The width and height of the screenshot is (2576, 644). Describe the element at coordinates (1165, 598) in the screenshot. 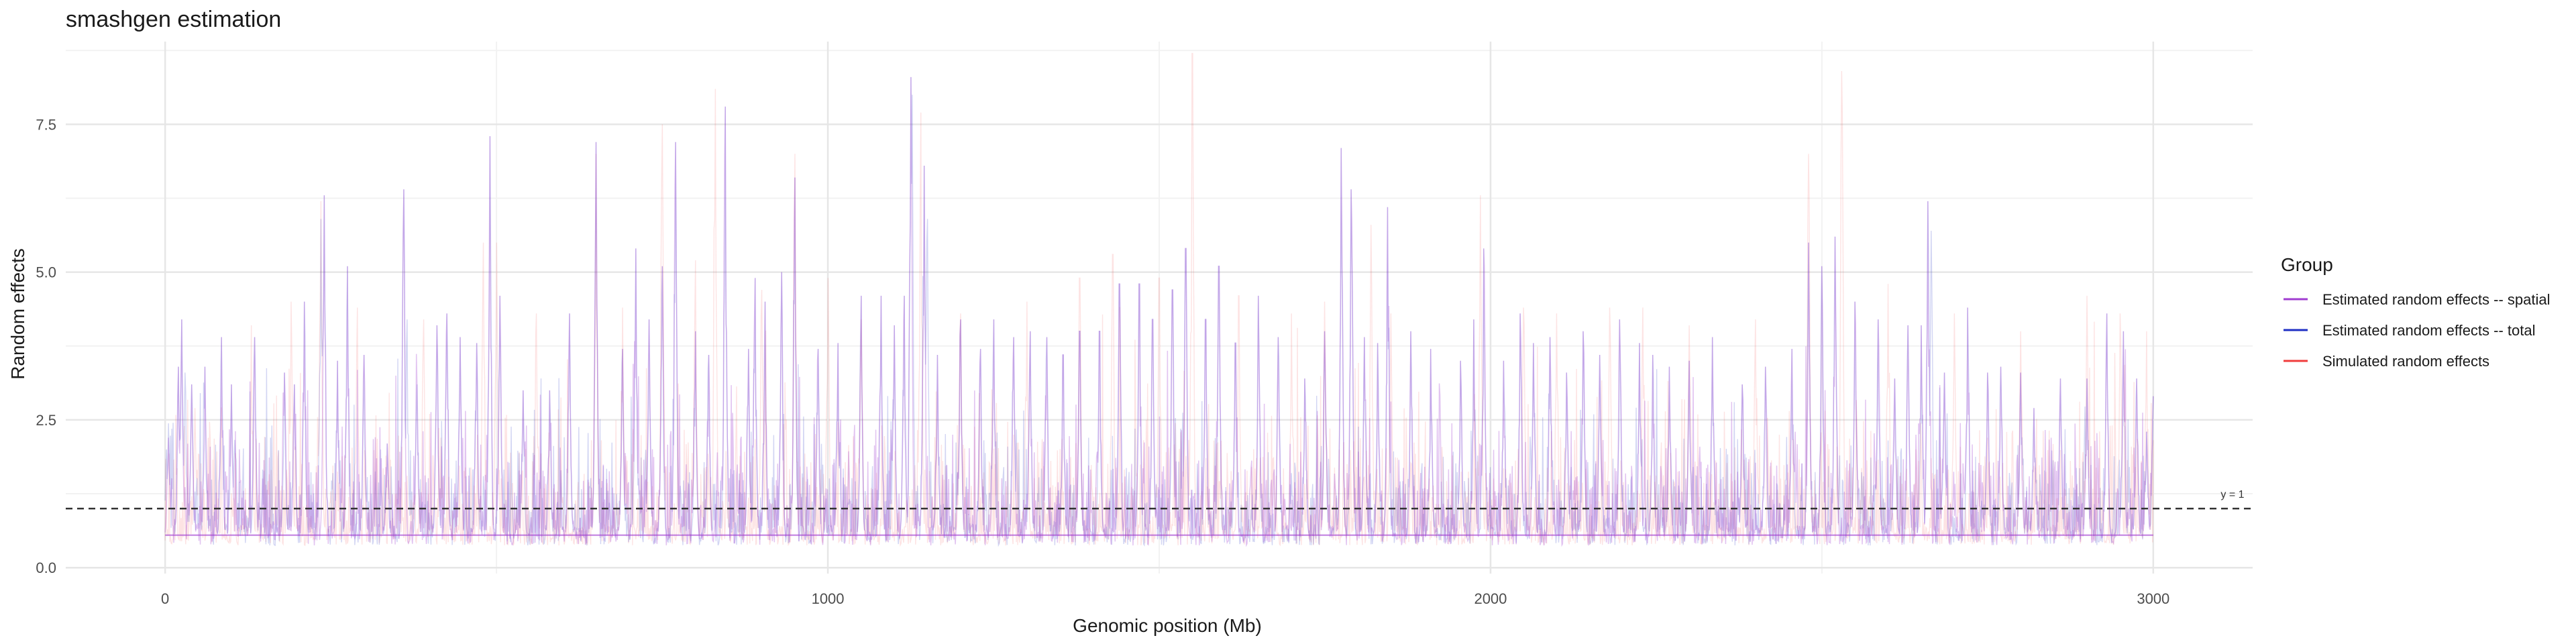

I see `x-axis-ticks: 0 1000 2000 3000` at that location.